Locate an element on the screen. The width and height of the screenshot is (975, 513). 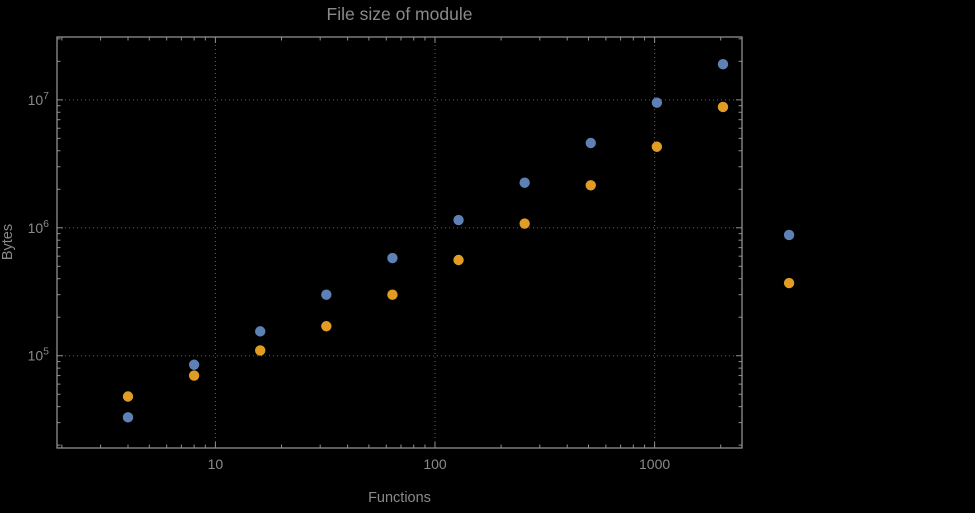
chart-title: File size of module is located at coordinates (399, 14).